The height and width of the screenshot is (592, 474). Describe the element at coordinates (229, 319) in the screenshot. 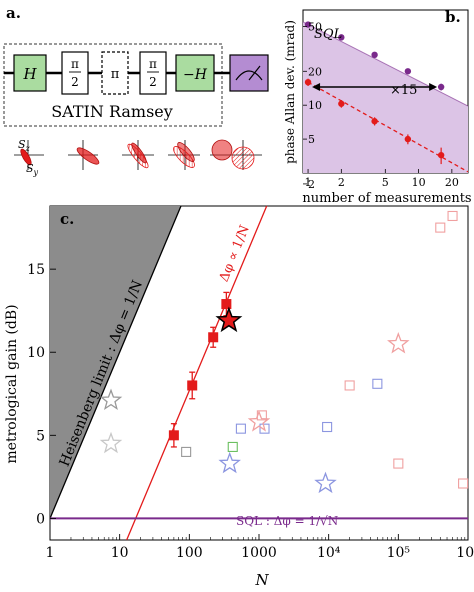

I see `highlight-star-point` at that location.